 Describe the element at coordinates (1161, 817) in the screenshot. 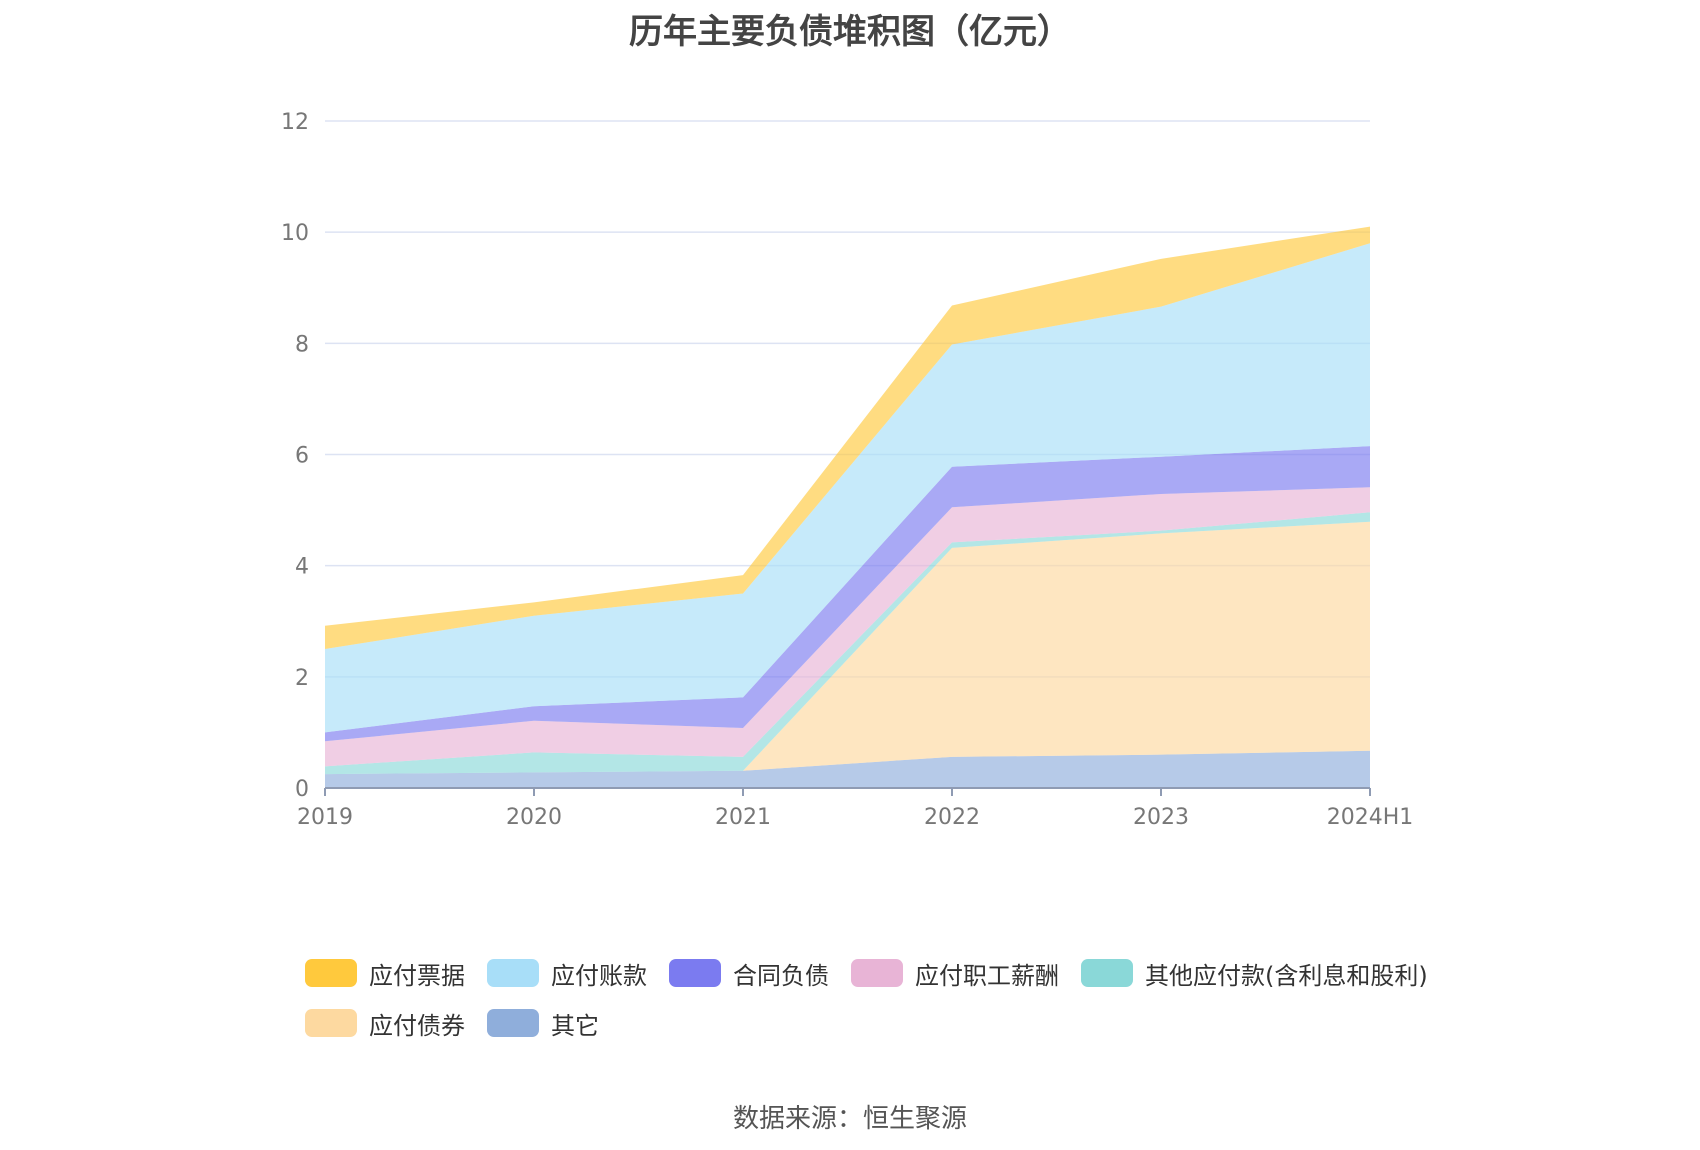

I see `x-tick-label: 2023` at that location.